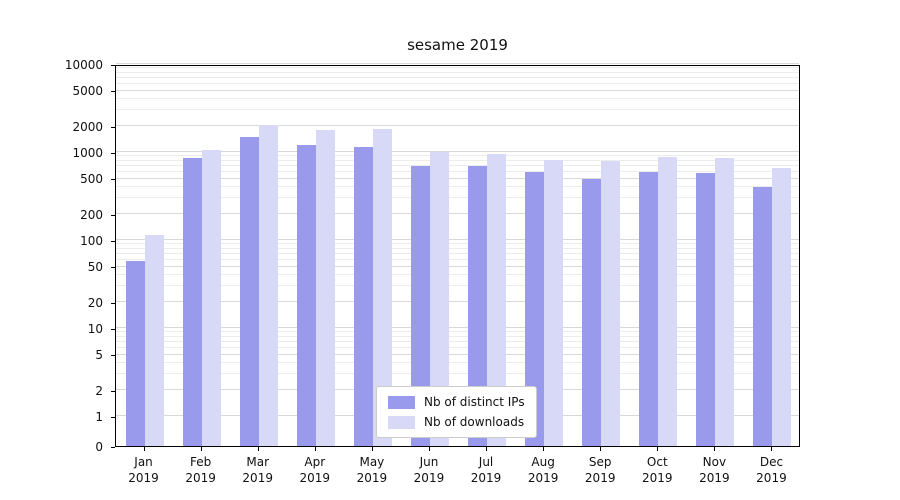 This screenshot has height=500, width=900. What do you see at coordinates (99, 447) in the screenshot?
I see `y-tick-label-0: 0` at bounding box center [99, 447].